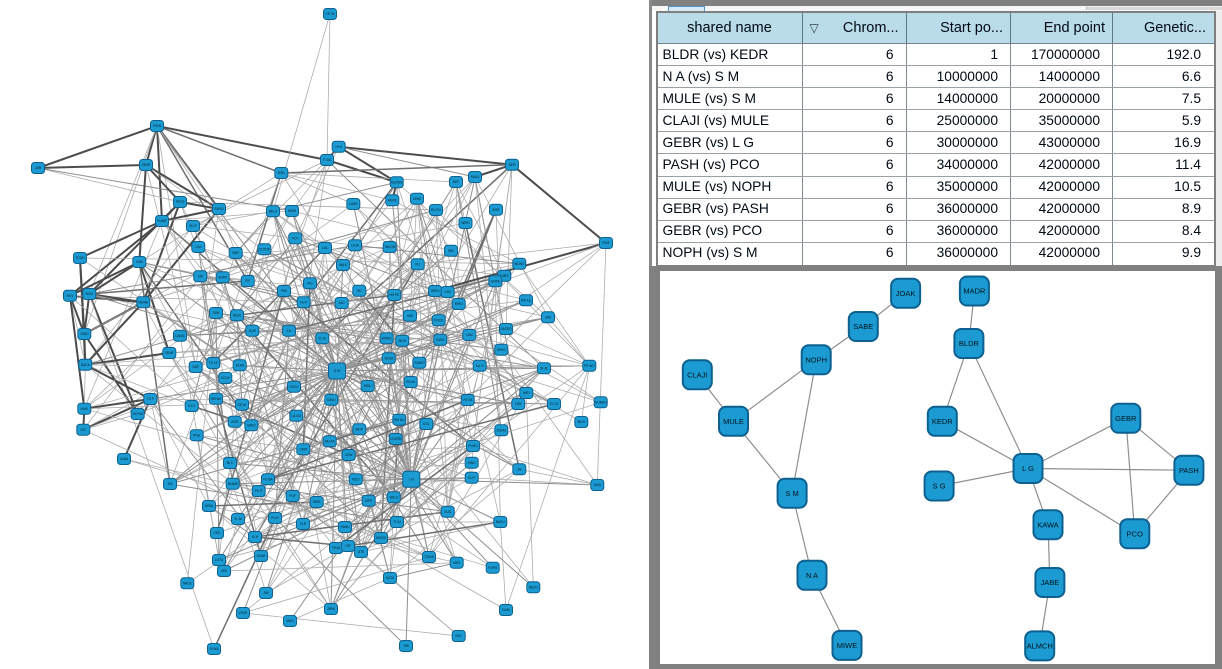 Image resolution: width=1222 pixels, height=669 pixels. I want to click on column-header-sharedname: shared name, so click(730, 27).